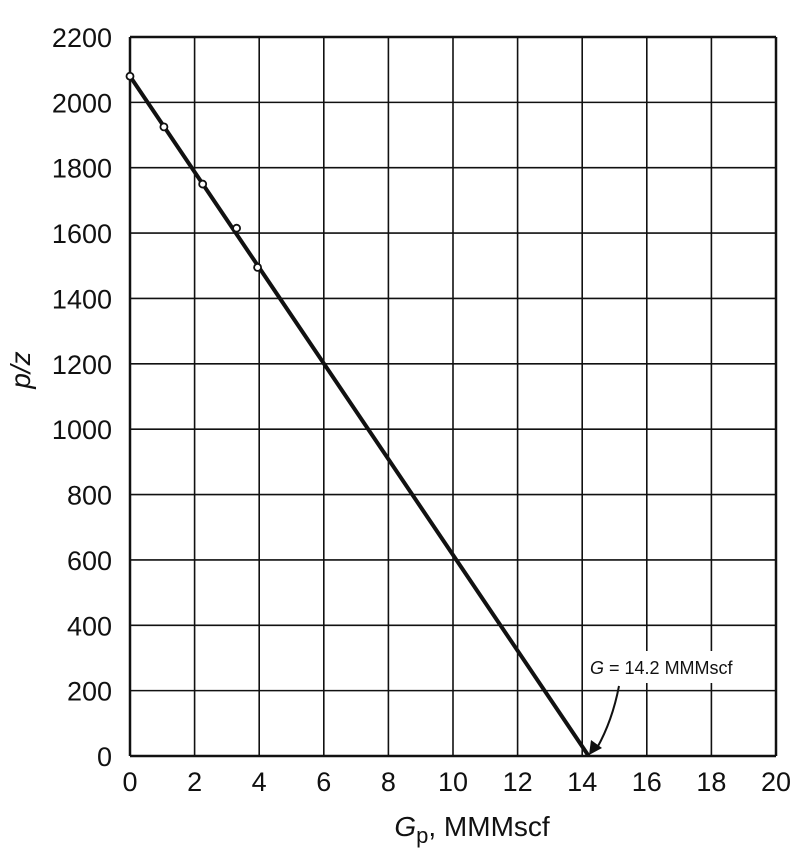  What do you see at coordinates (518, 782) in the screenshot?
I see `x-tick-label: 12` at bounding box center [518, 782].